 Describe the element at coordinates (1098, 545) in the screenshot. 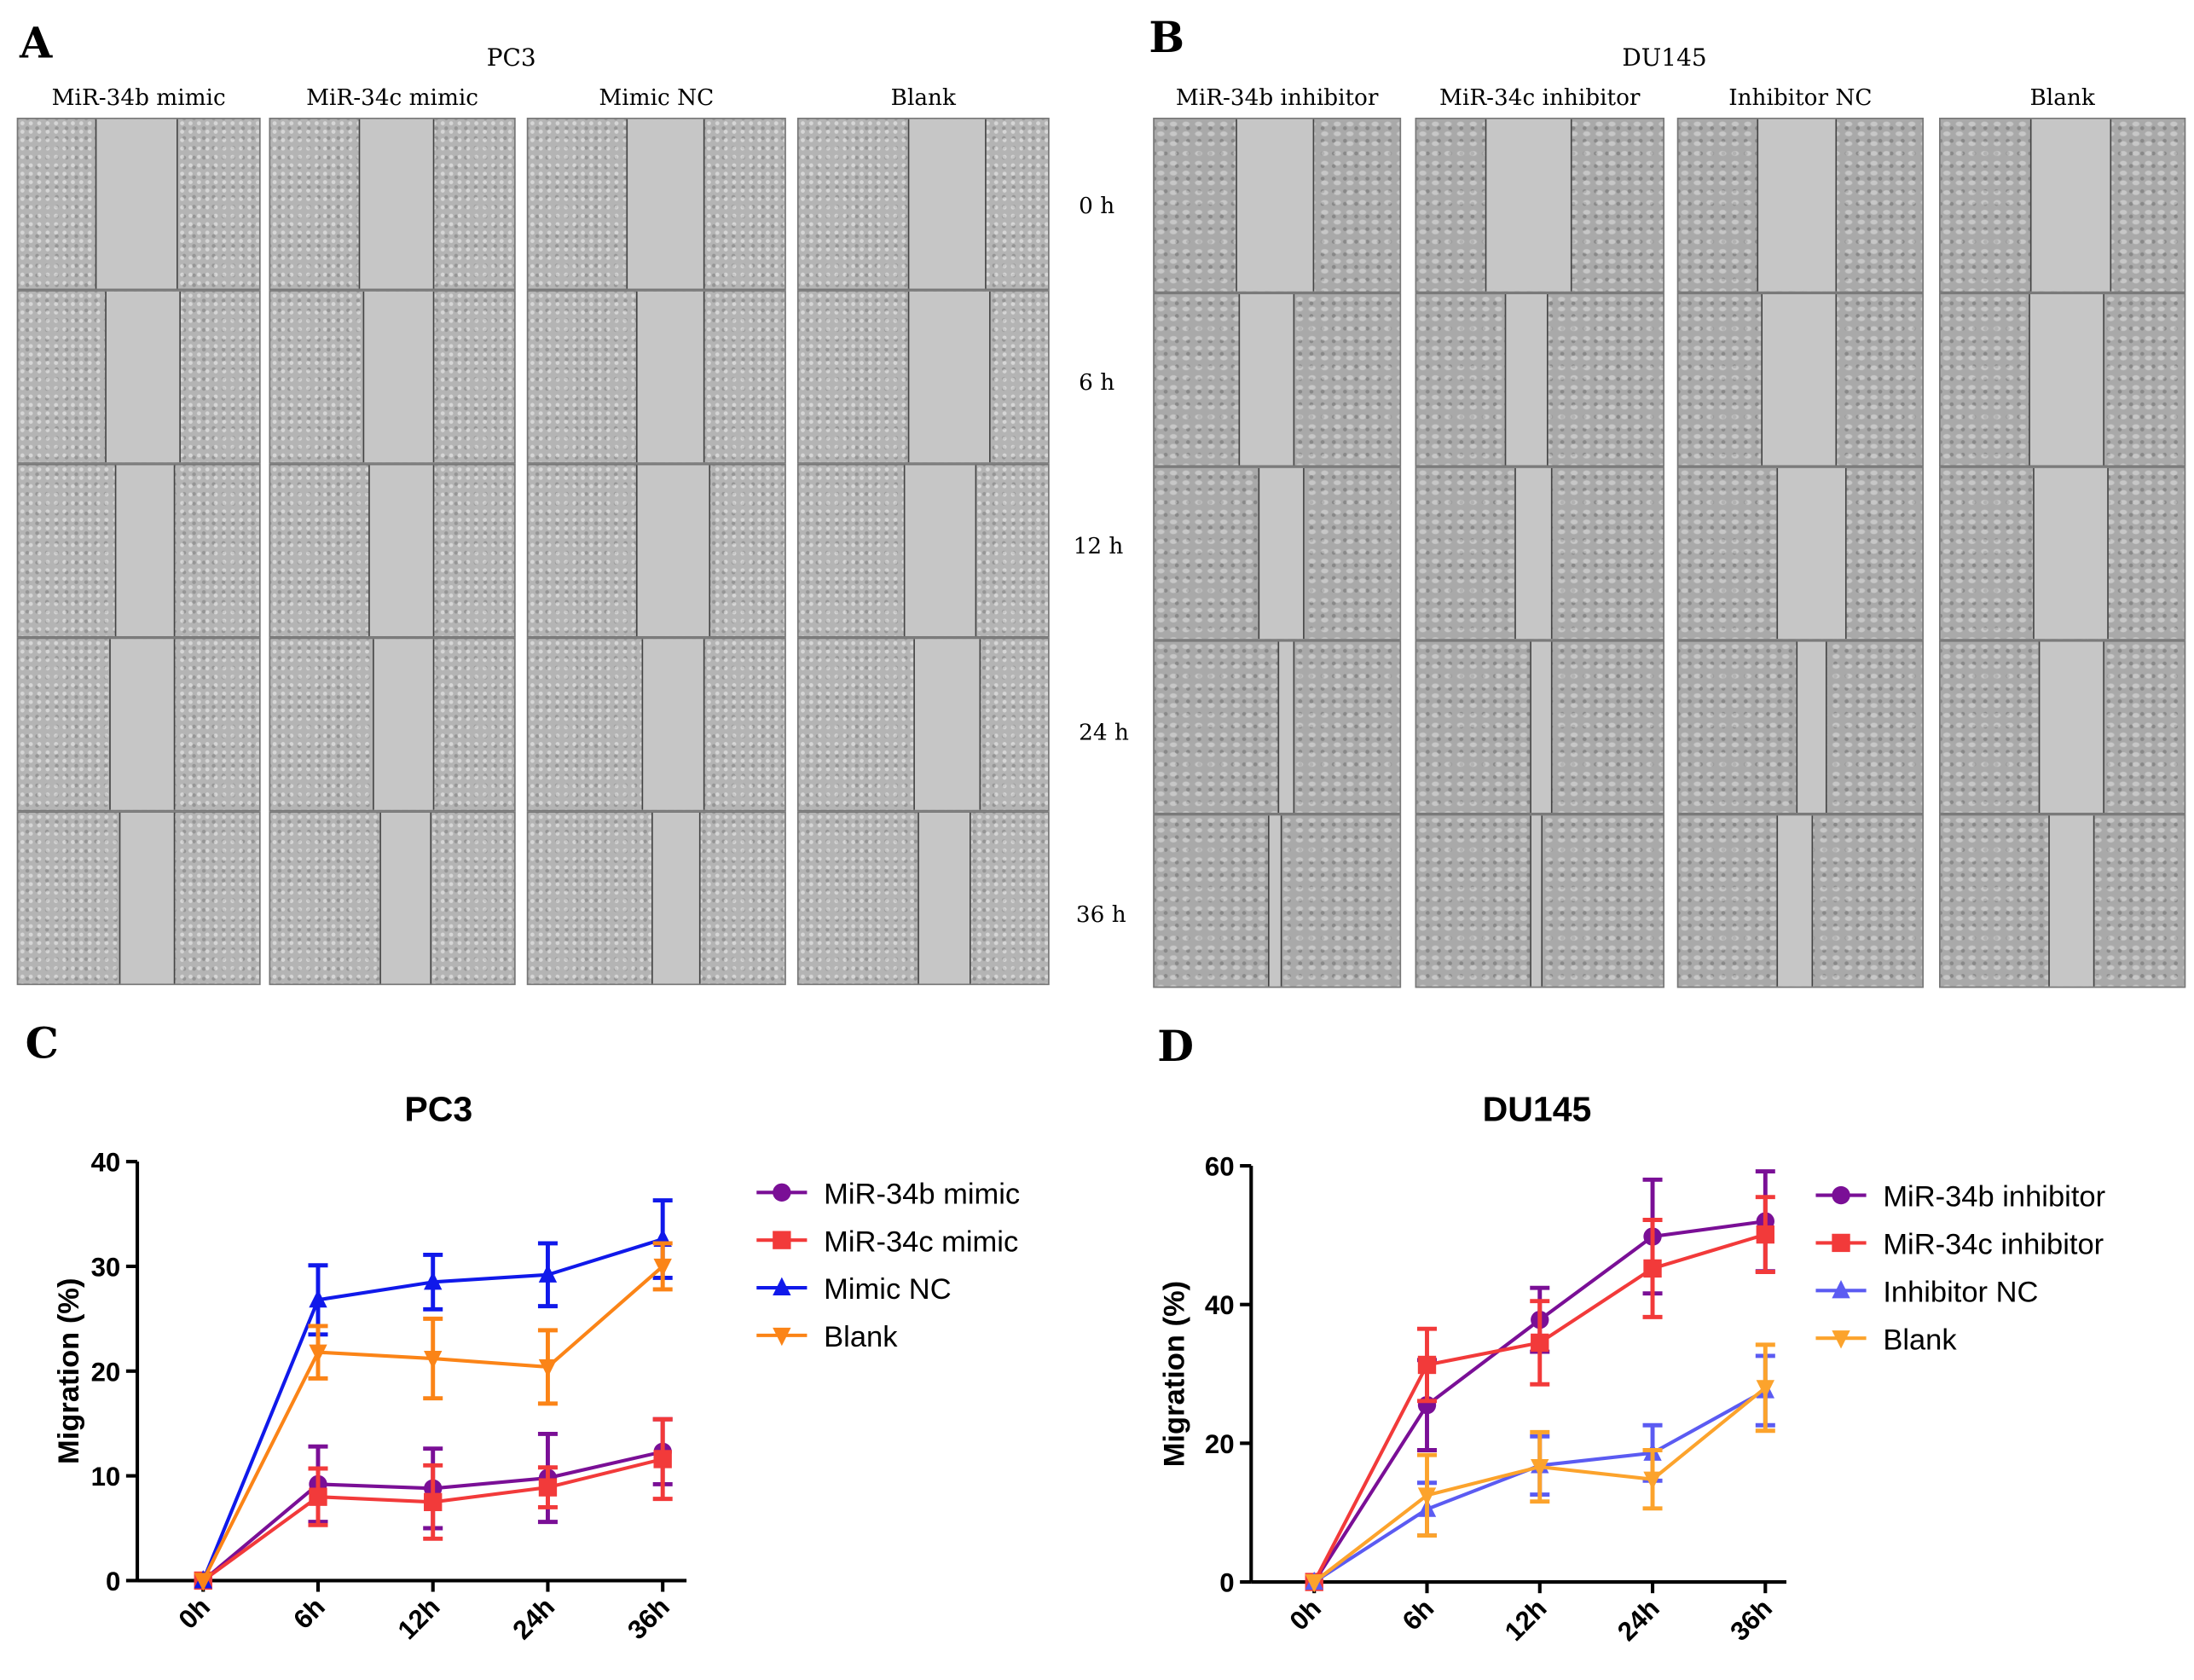

I see `time-label-12h: 12 h` at that location.